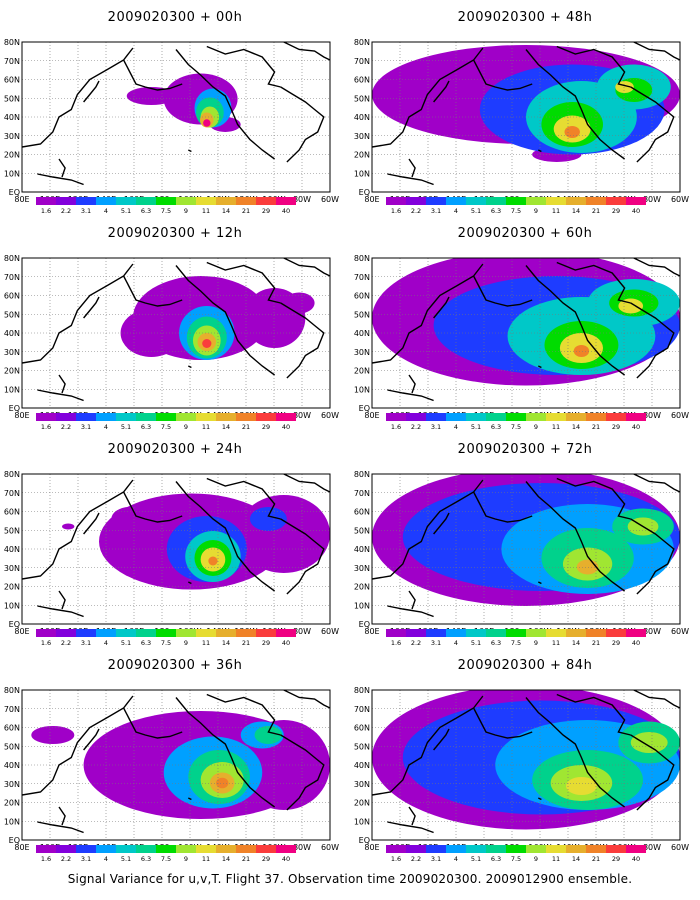 Image resolution: width=700 pixels, height=900 pixels. Describe the element at coordinates (12, 709) in the screenshot. I see `lat-tick-label: 70N` at that location.